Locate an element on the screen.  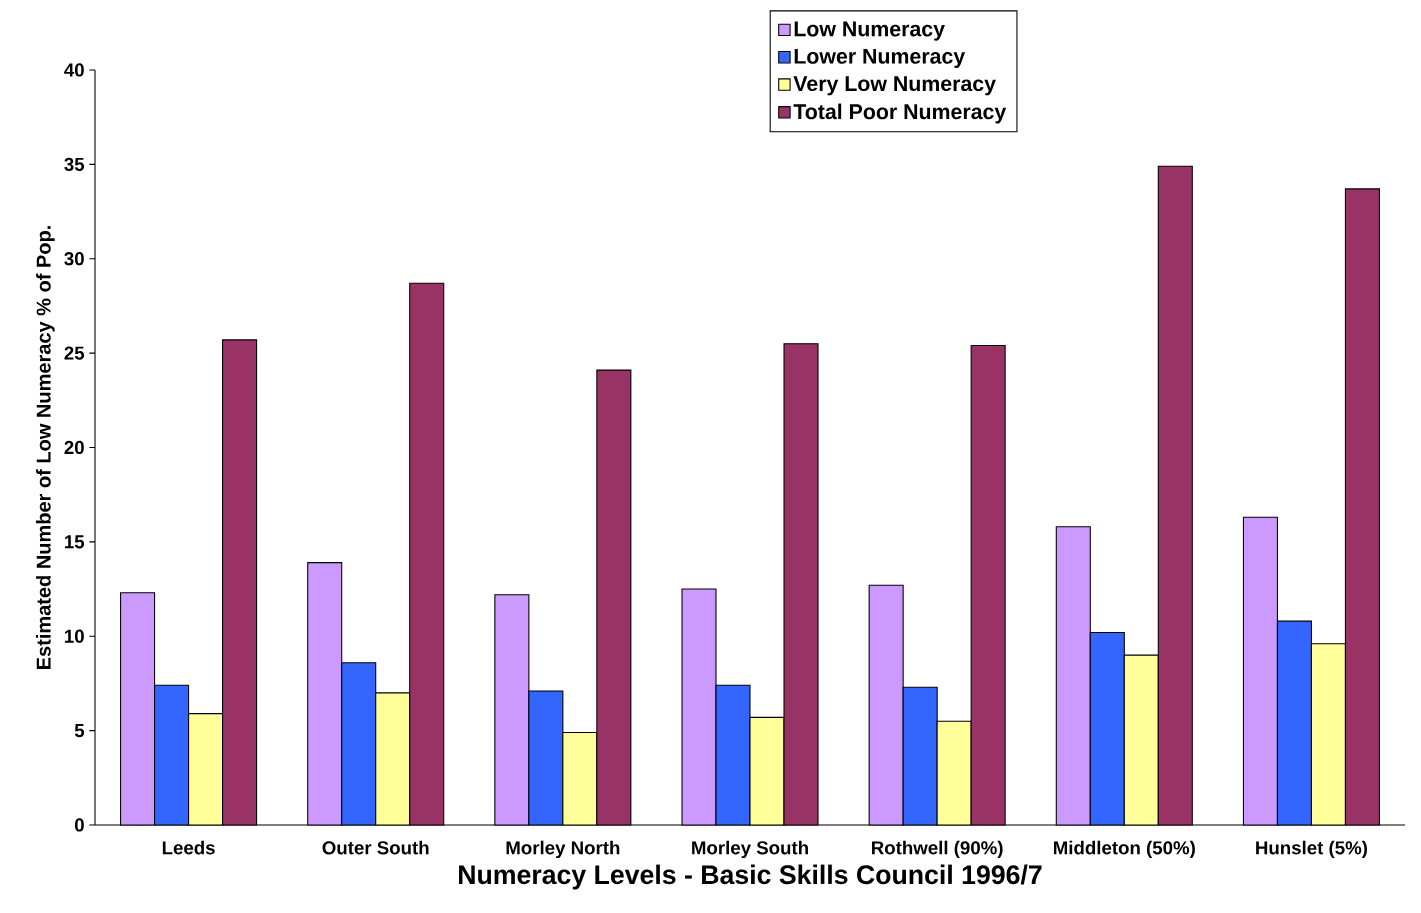
x-tick-label: Morley North is located at coordinates (563, 849).